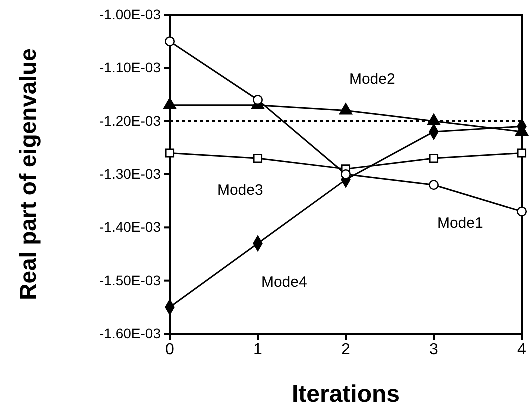 The height and width of the screenshot is (414, 532). Describe the element at coordinates (131, 14) in the screenshot. I see `y-tick-label: -1.00E-03` at that location.